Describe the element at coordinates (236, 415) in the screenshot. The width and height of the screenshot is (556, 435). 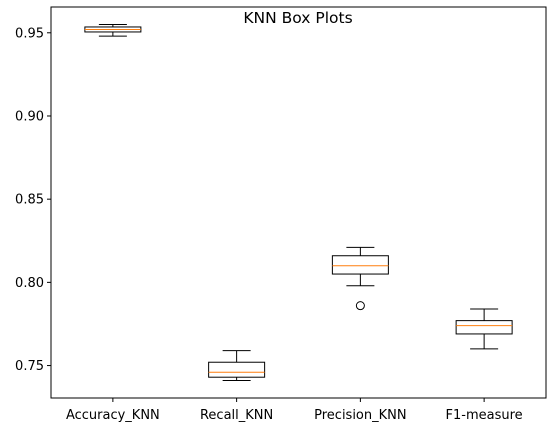
I see `x-tick-label: Recall_KNN` at that location.